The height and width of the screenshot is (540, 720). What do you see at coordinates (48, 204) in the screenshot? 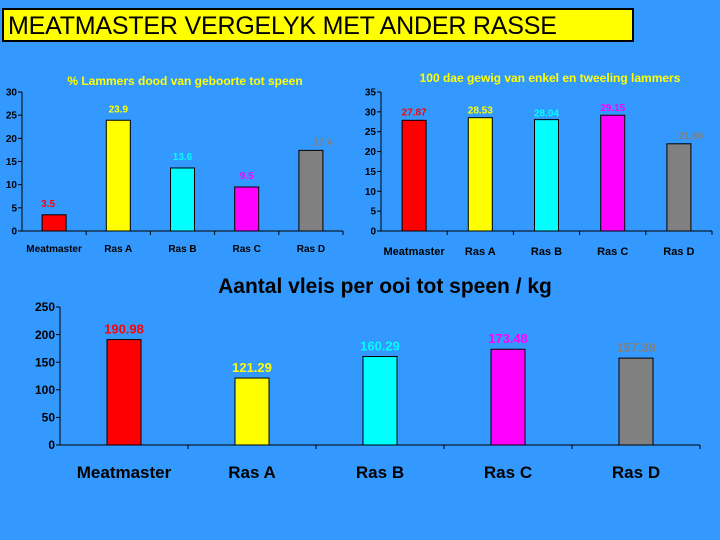
I see `data-label: 3.5` at bounding box center [48, 204].